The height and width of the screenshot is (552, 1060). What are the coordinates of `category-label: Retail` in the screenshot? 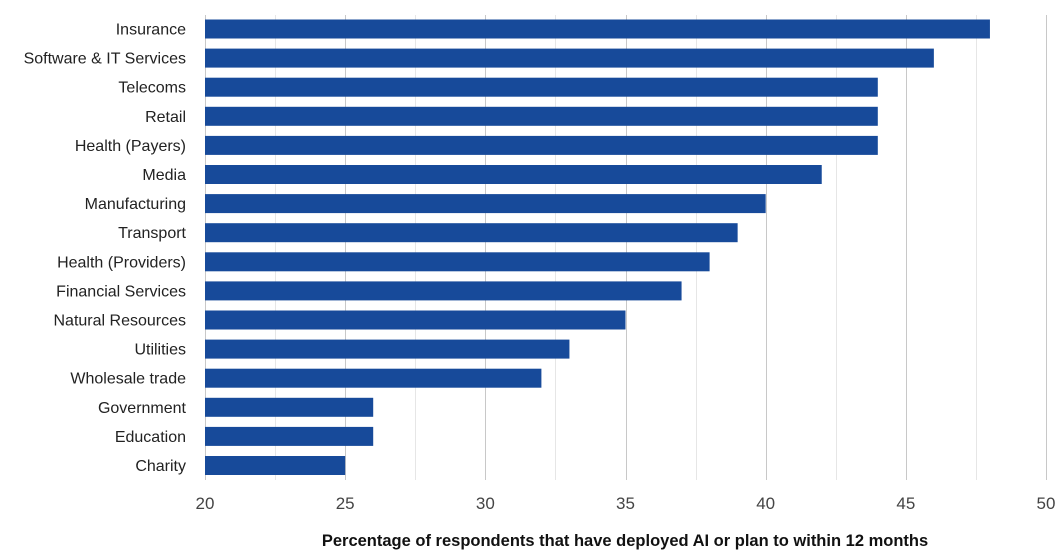 It's located at (165, 117).